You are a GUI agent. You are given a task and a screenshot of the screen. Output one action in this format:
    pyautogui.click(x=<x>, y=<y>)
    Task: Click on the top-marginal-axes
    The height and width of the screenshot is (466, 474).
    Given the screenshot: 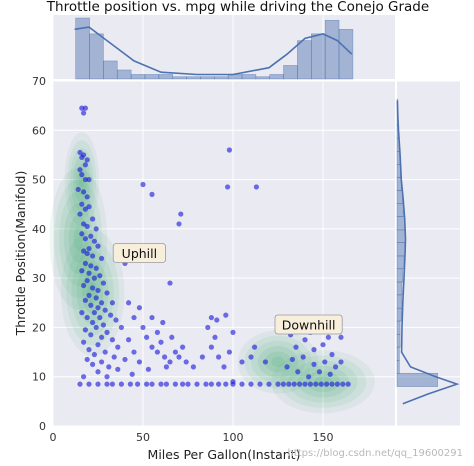 What is the action you would take?
    pyautogui.click(x=223, y=47)
    